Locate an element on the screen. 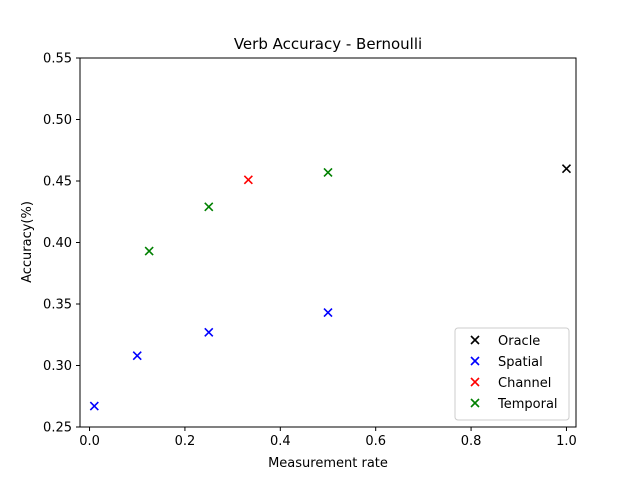 Image resolution: width=640 pixels, height=480 pixels. y-tick-label: 0.30 is located at coordinates (57, 366).